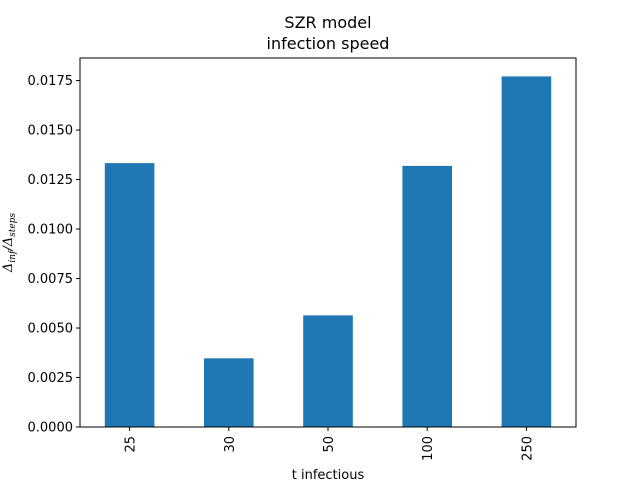 This screenshot has width=640, height=480. Describe the element at coordinates (51, 428) in the screenshot. I see `y-tick-label: 0.0000` at that location.